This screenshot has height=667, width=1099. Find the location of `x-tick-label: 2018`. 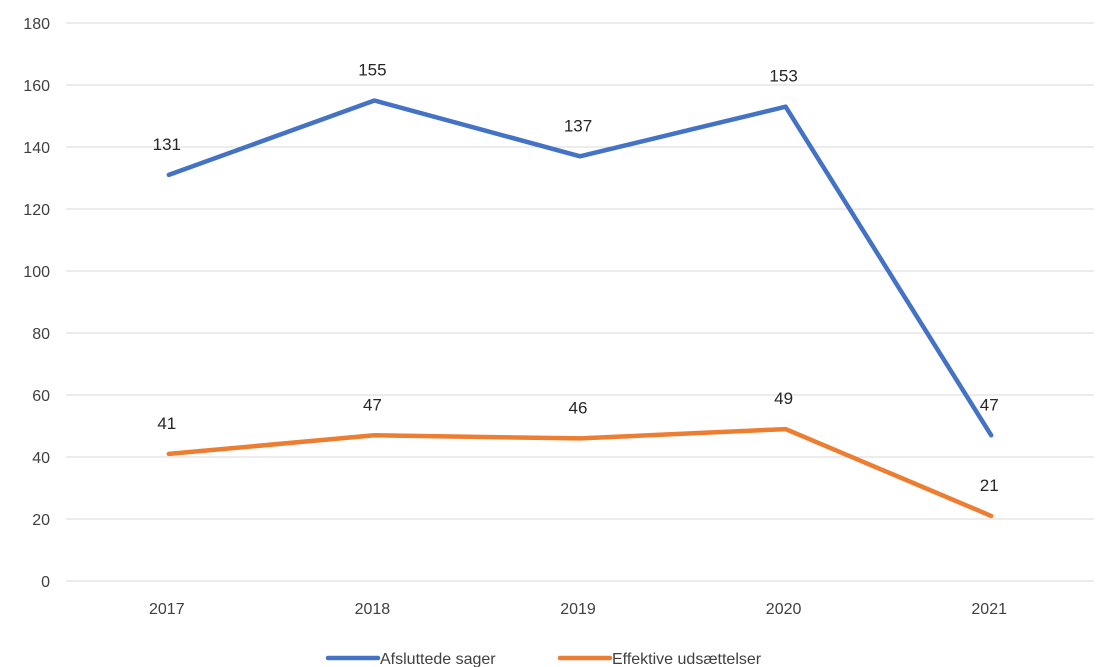

x-tick-label: 2018 is located at coordinates (373, 609).